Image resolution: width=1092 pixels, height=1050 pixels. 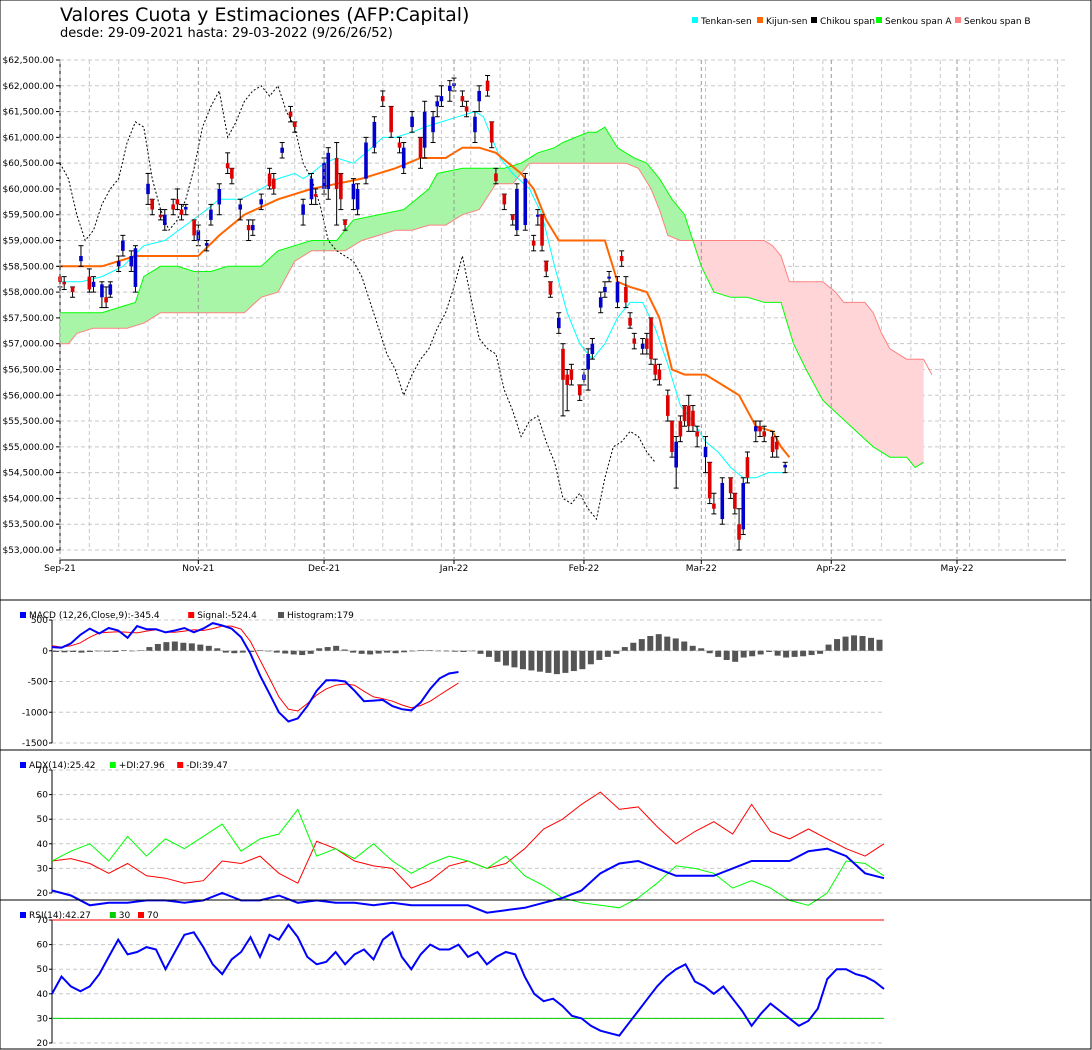 I want to click on main-ytick-label: $56,000.00, so click(x=28, y=396).